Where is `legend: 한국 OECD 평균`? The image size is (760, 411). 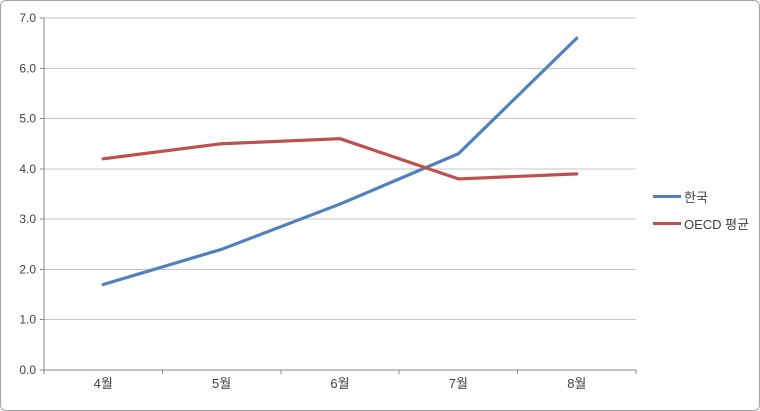
legend: 한국 OECD 평균 is located at coordinates (701, 210).